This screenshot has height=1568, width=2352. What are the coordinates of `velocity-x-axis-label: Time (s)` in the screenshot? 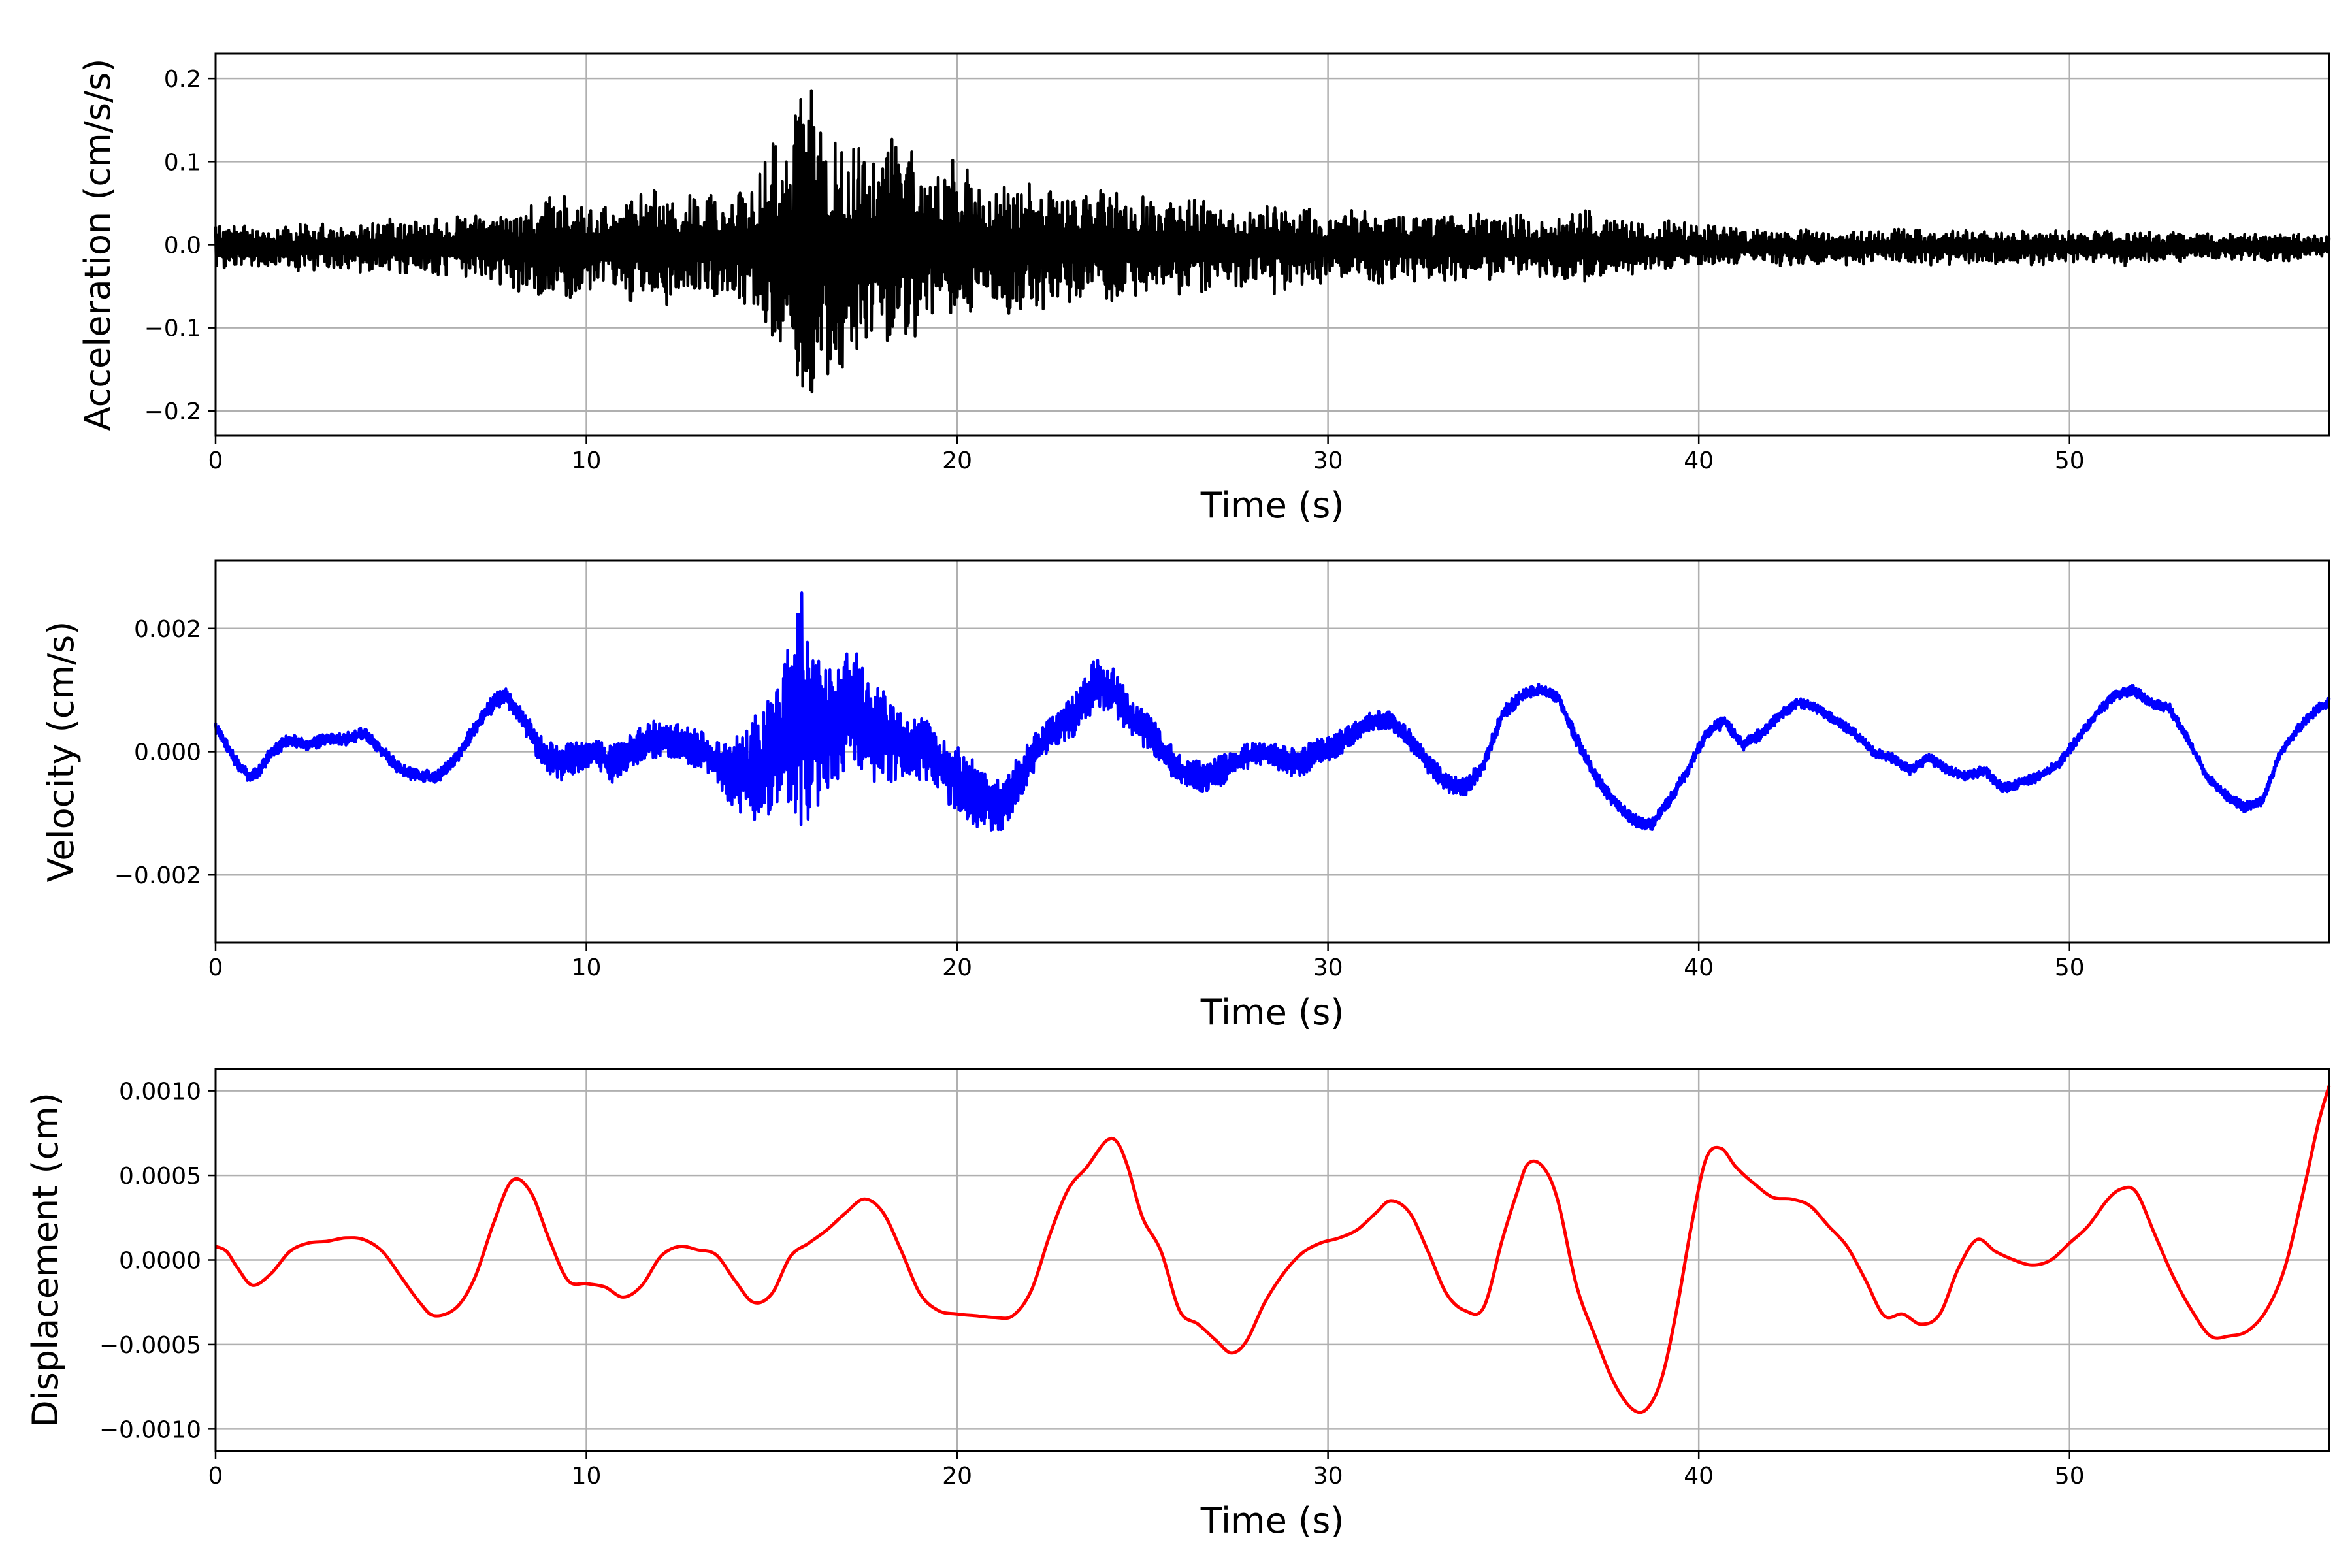 It's located at (1272, 1012).